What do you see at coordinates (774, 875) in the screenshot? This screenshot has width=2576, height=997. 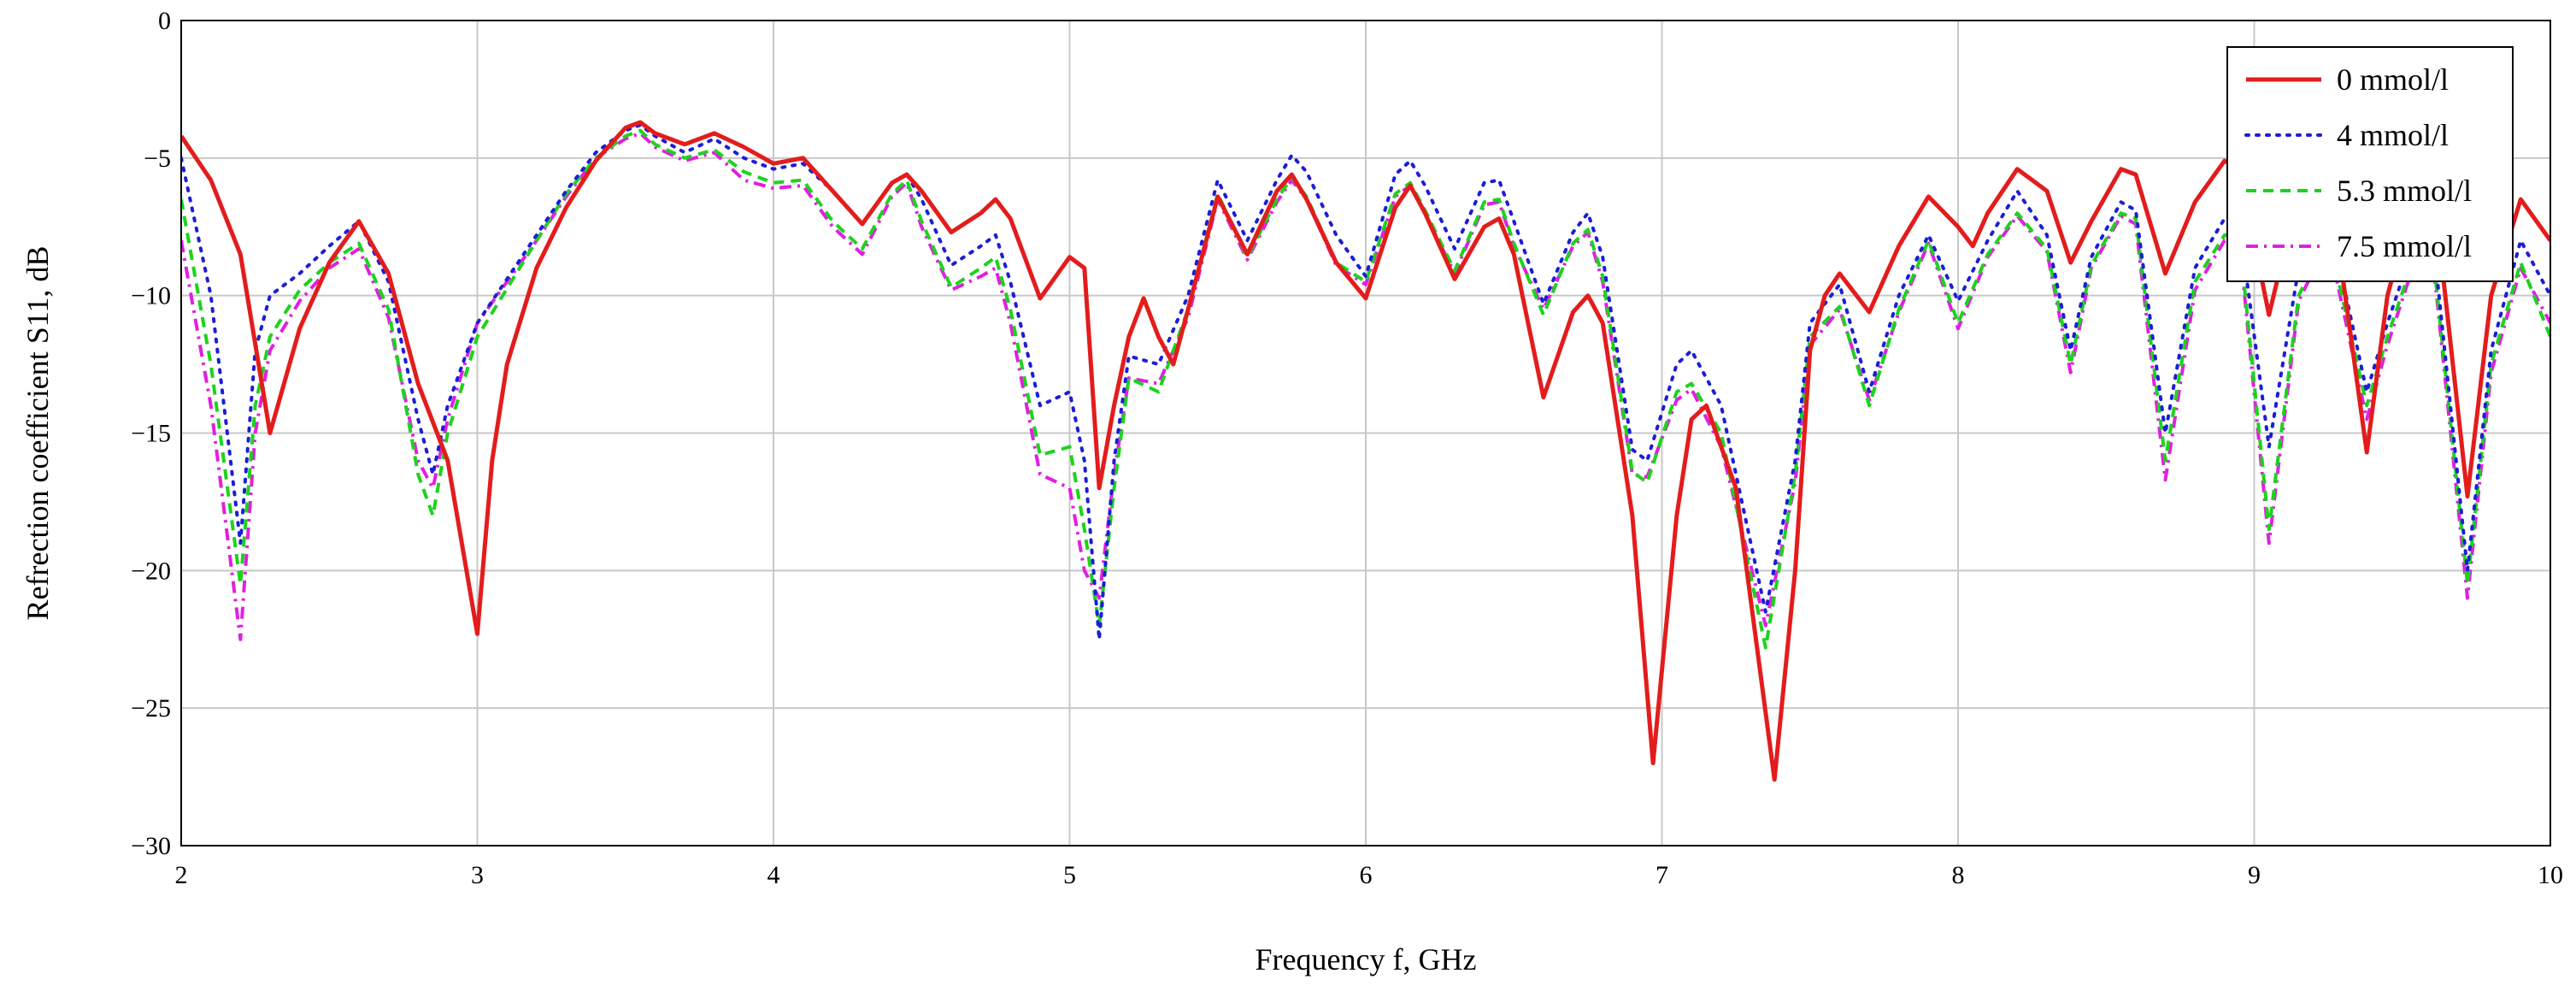 I see `x-tick-label: 4` at bounding box center [774, 875].